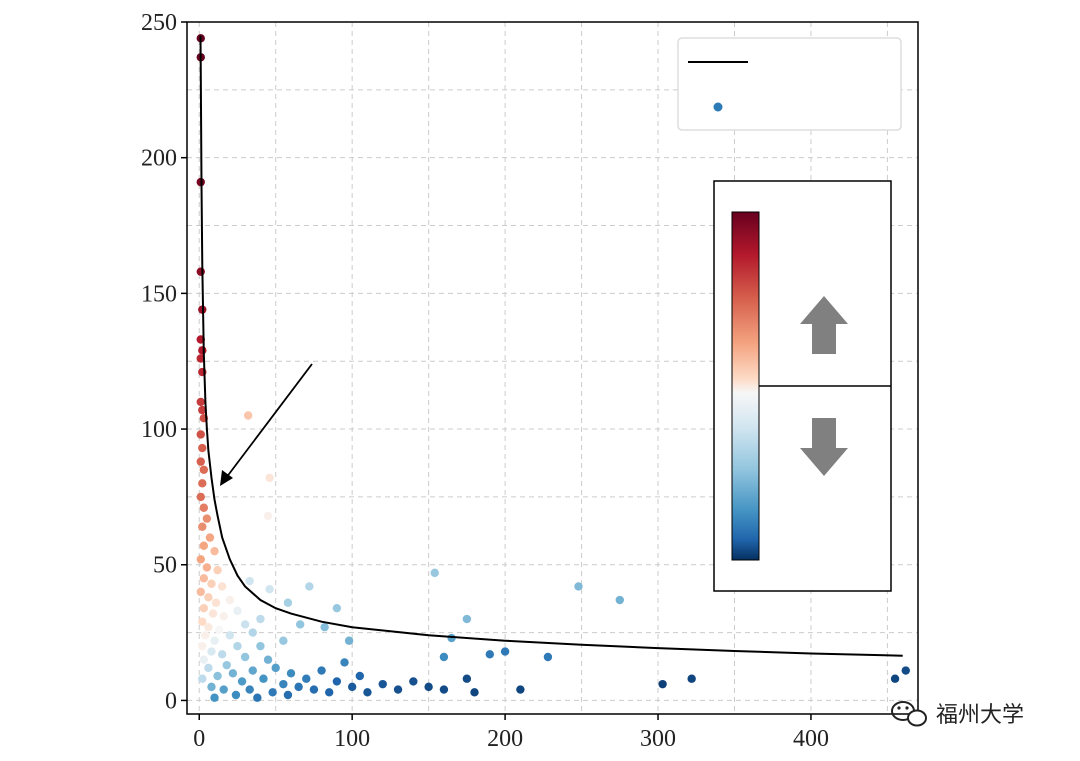 Image resolution: width=1080 pixels, height=761 pixels. What do you see at coordinates (909, 714) in the screenshot?
I see `wechat-icon` at bounding box center [909, 714].